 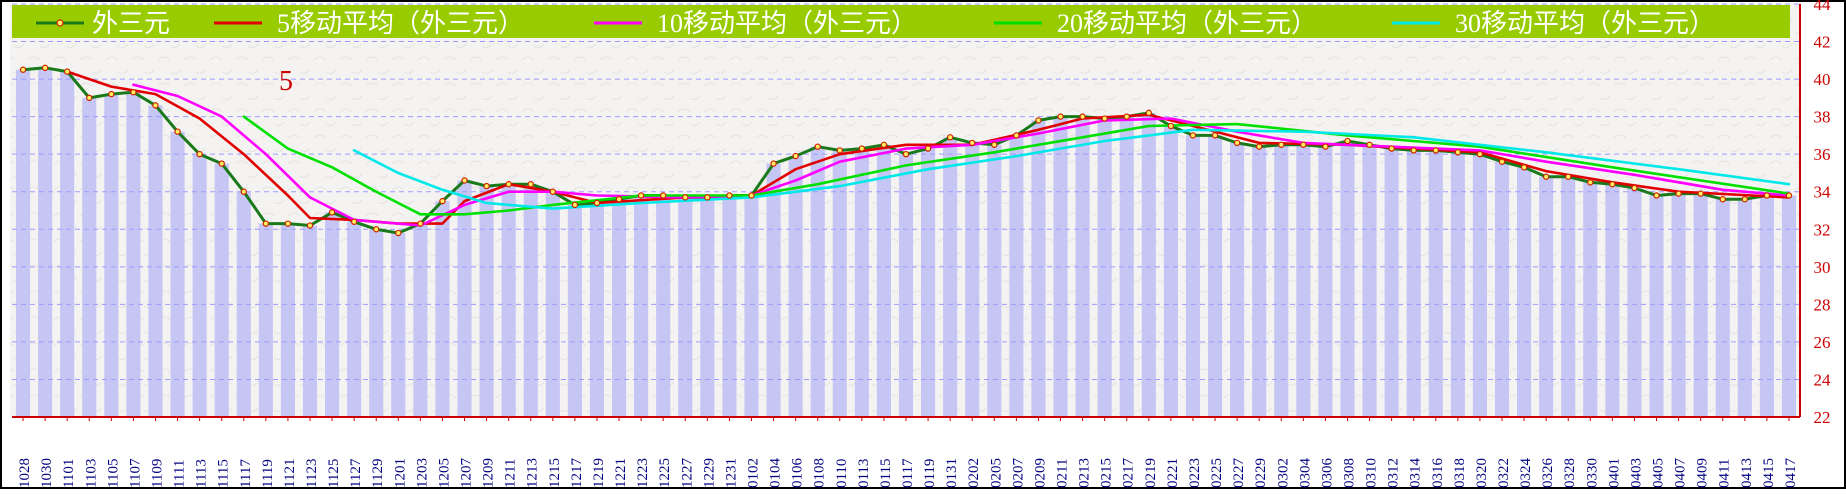 I want to click on x-tick-label: 1229, so click(x=709, y=473).